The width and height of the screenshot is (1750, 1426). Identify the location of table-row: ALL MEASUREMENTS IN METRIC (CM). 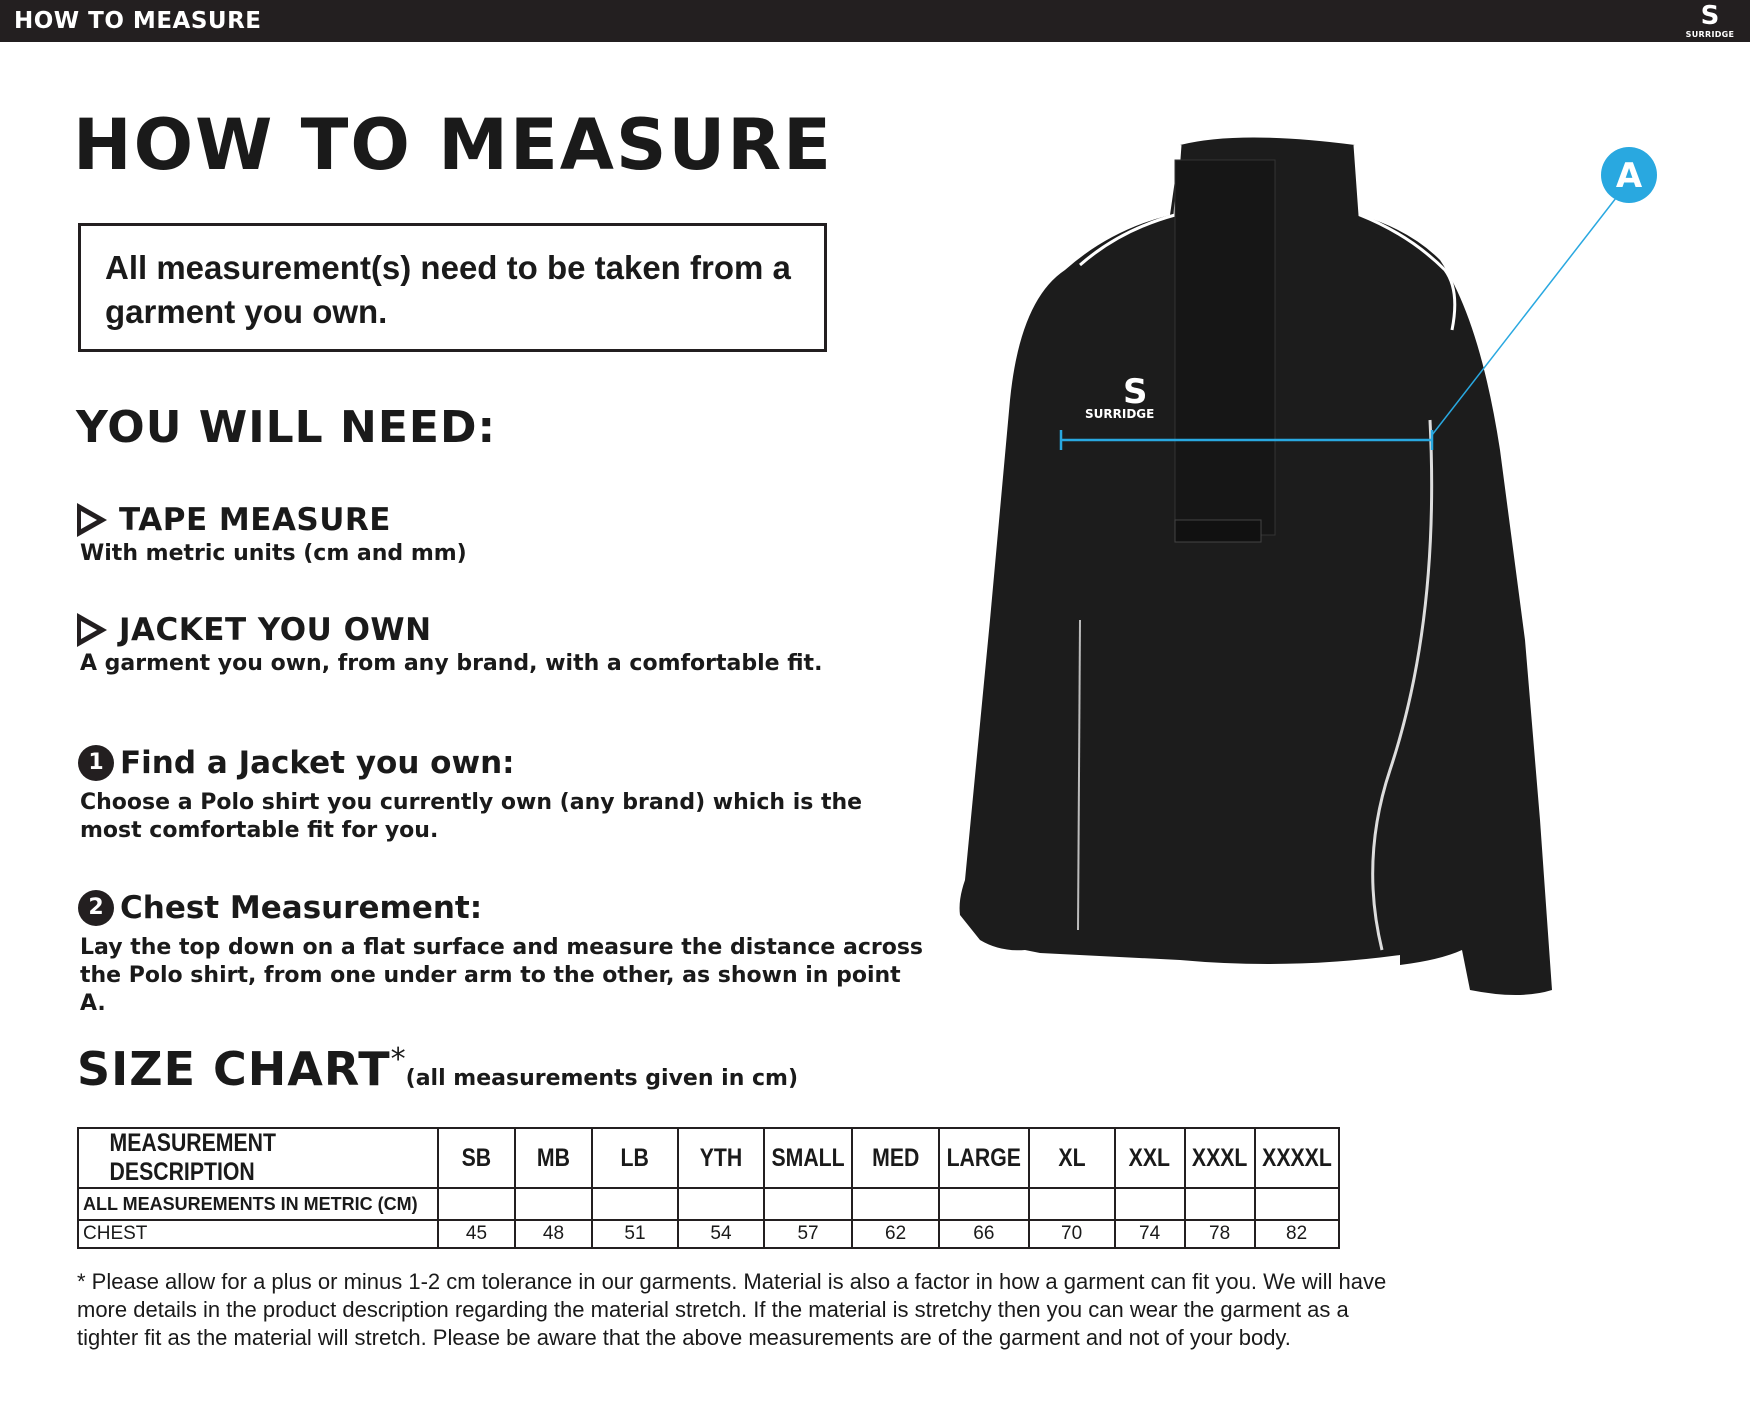
(708, 1204).